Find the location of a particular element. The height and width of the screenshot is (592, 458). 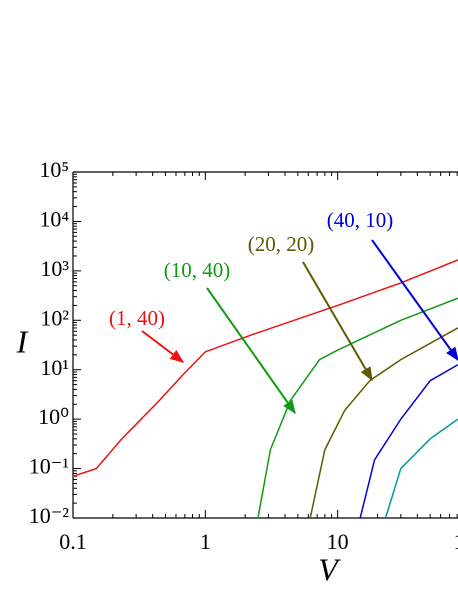

x-tick-label: 100 is located at coordinates (456, 541).